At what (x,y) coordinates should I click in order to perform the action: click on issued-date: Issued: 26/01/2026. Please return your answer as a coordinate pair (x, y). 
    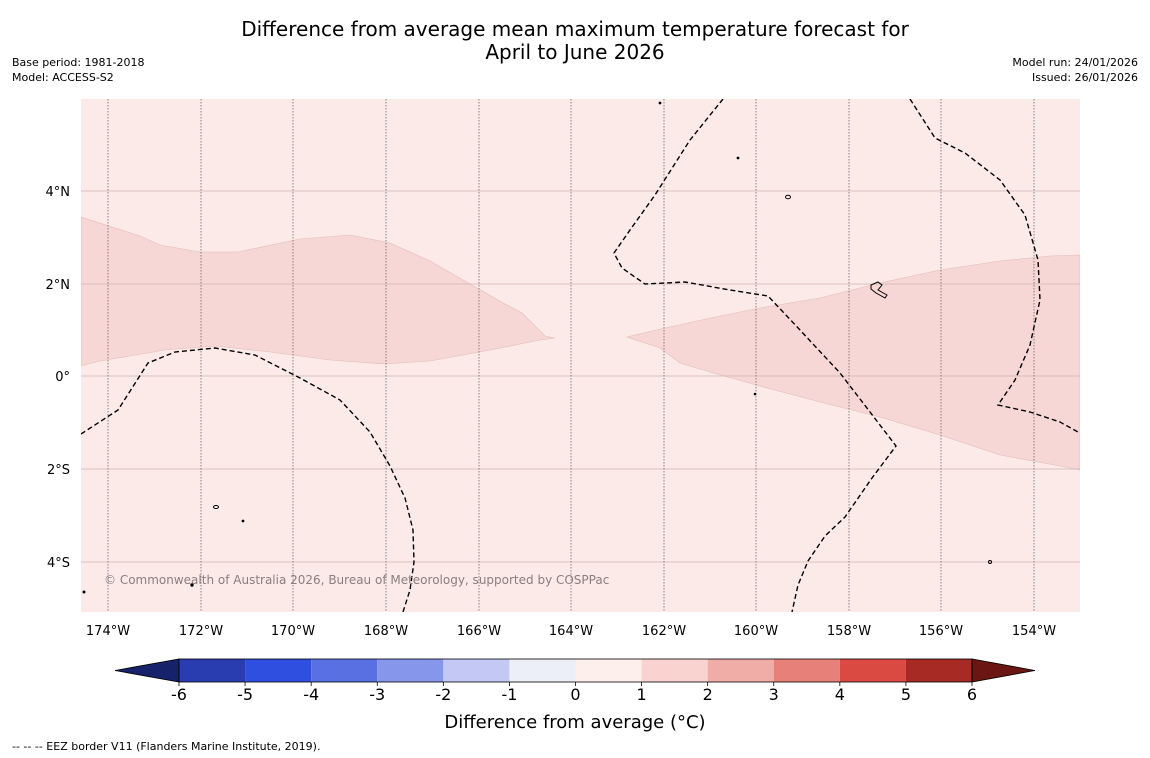
    Looking at the image, I should click on (1084, 77).